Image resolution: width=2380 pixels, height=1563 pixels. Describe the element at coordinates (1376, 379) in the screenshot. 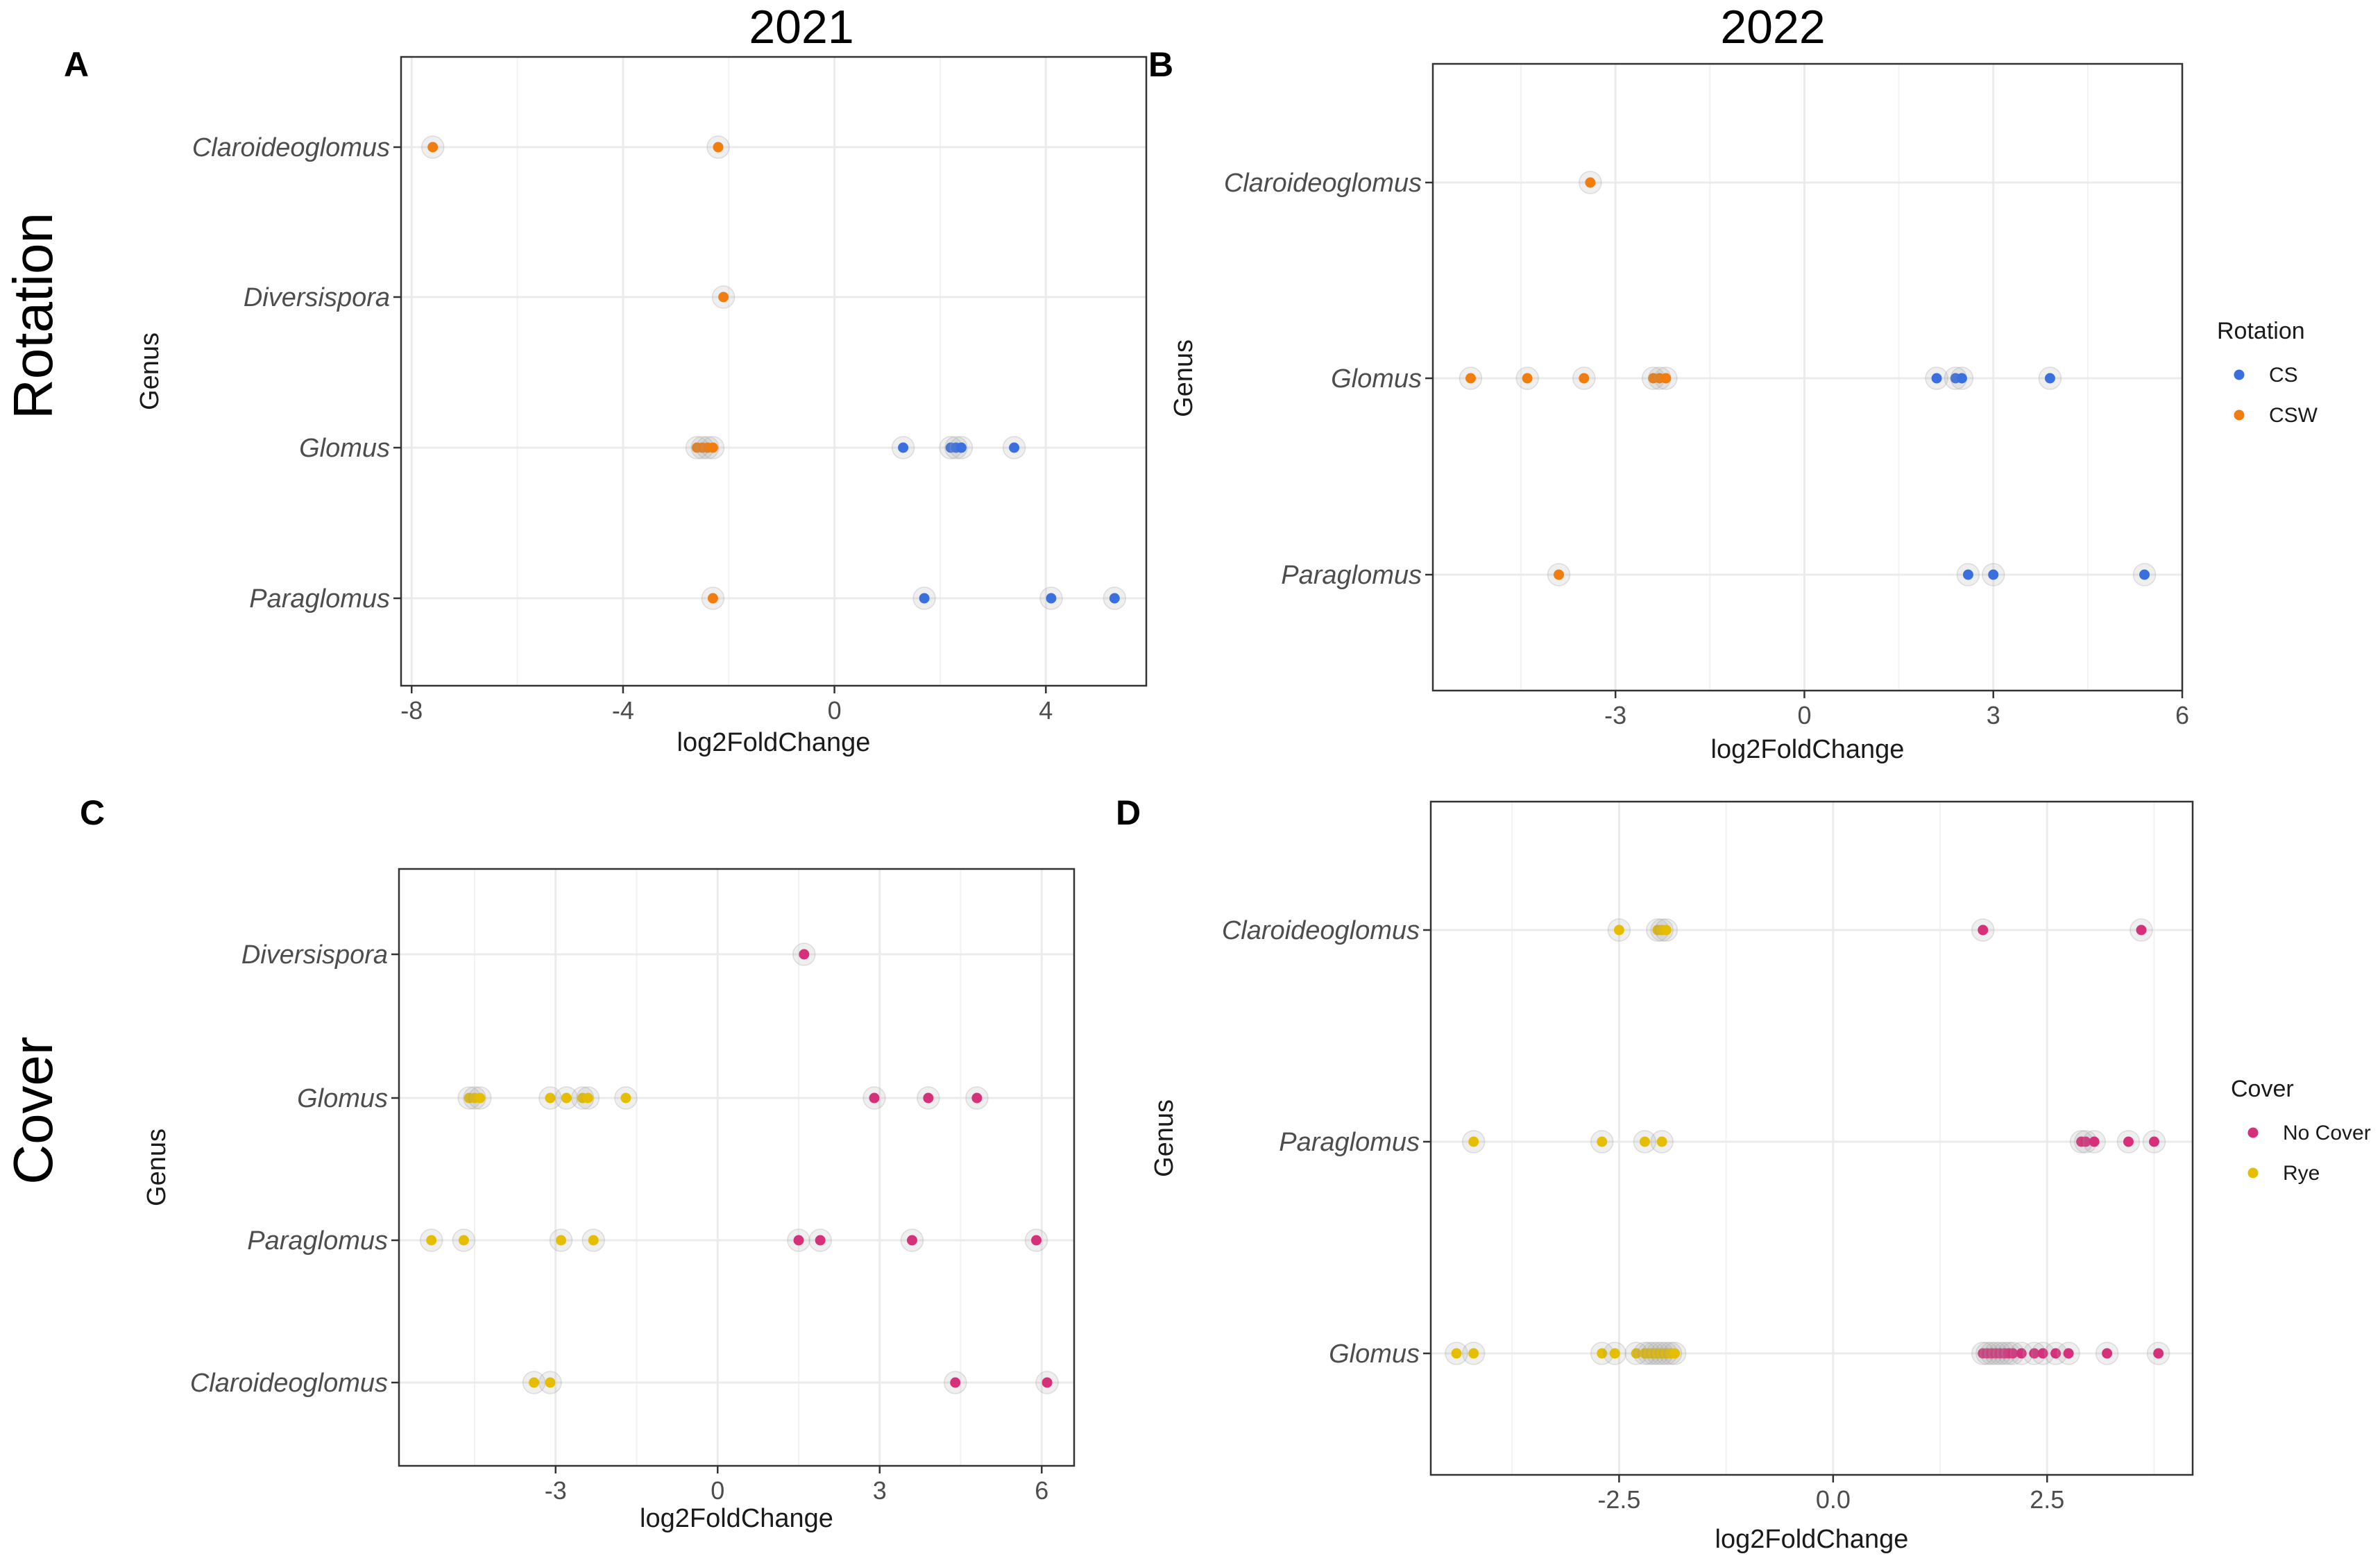

I see `panel-b-genus-label-glomus: Glomus` at that location.